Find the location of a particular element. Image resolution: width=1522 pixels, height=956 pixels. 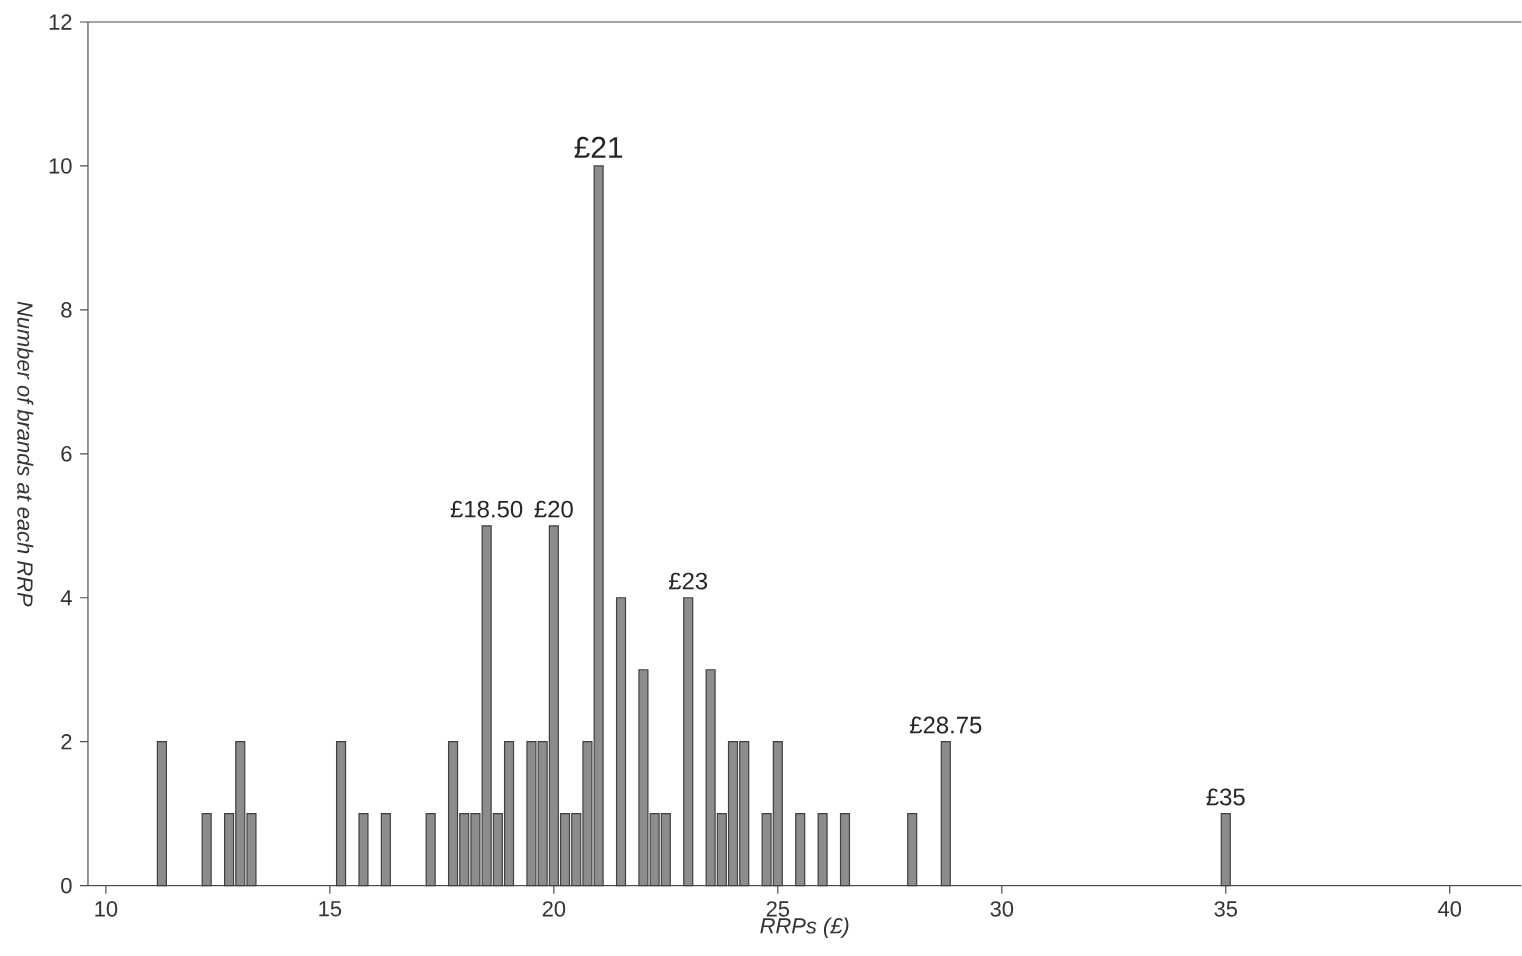

annotation: £28.75 is located at coordinates (945, 725).